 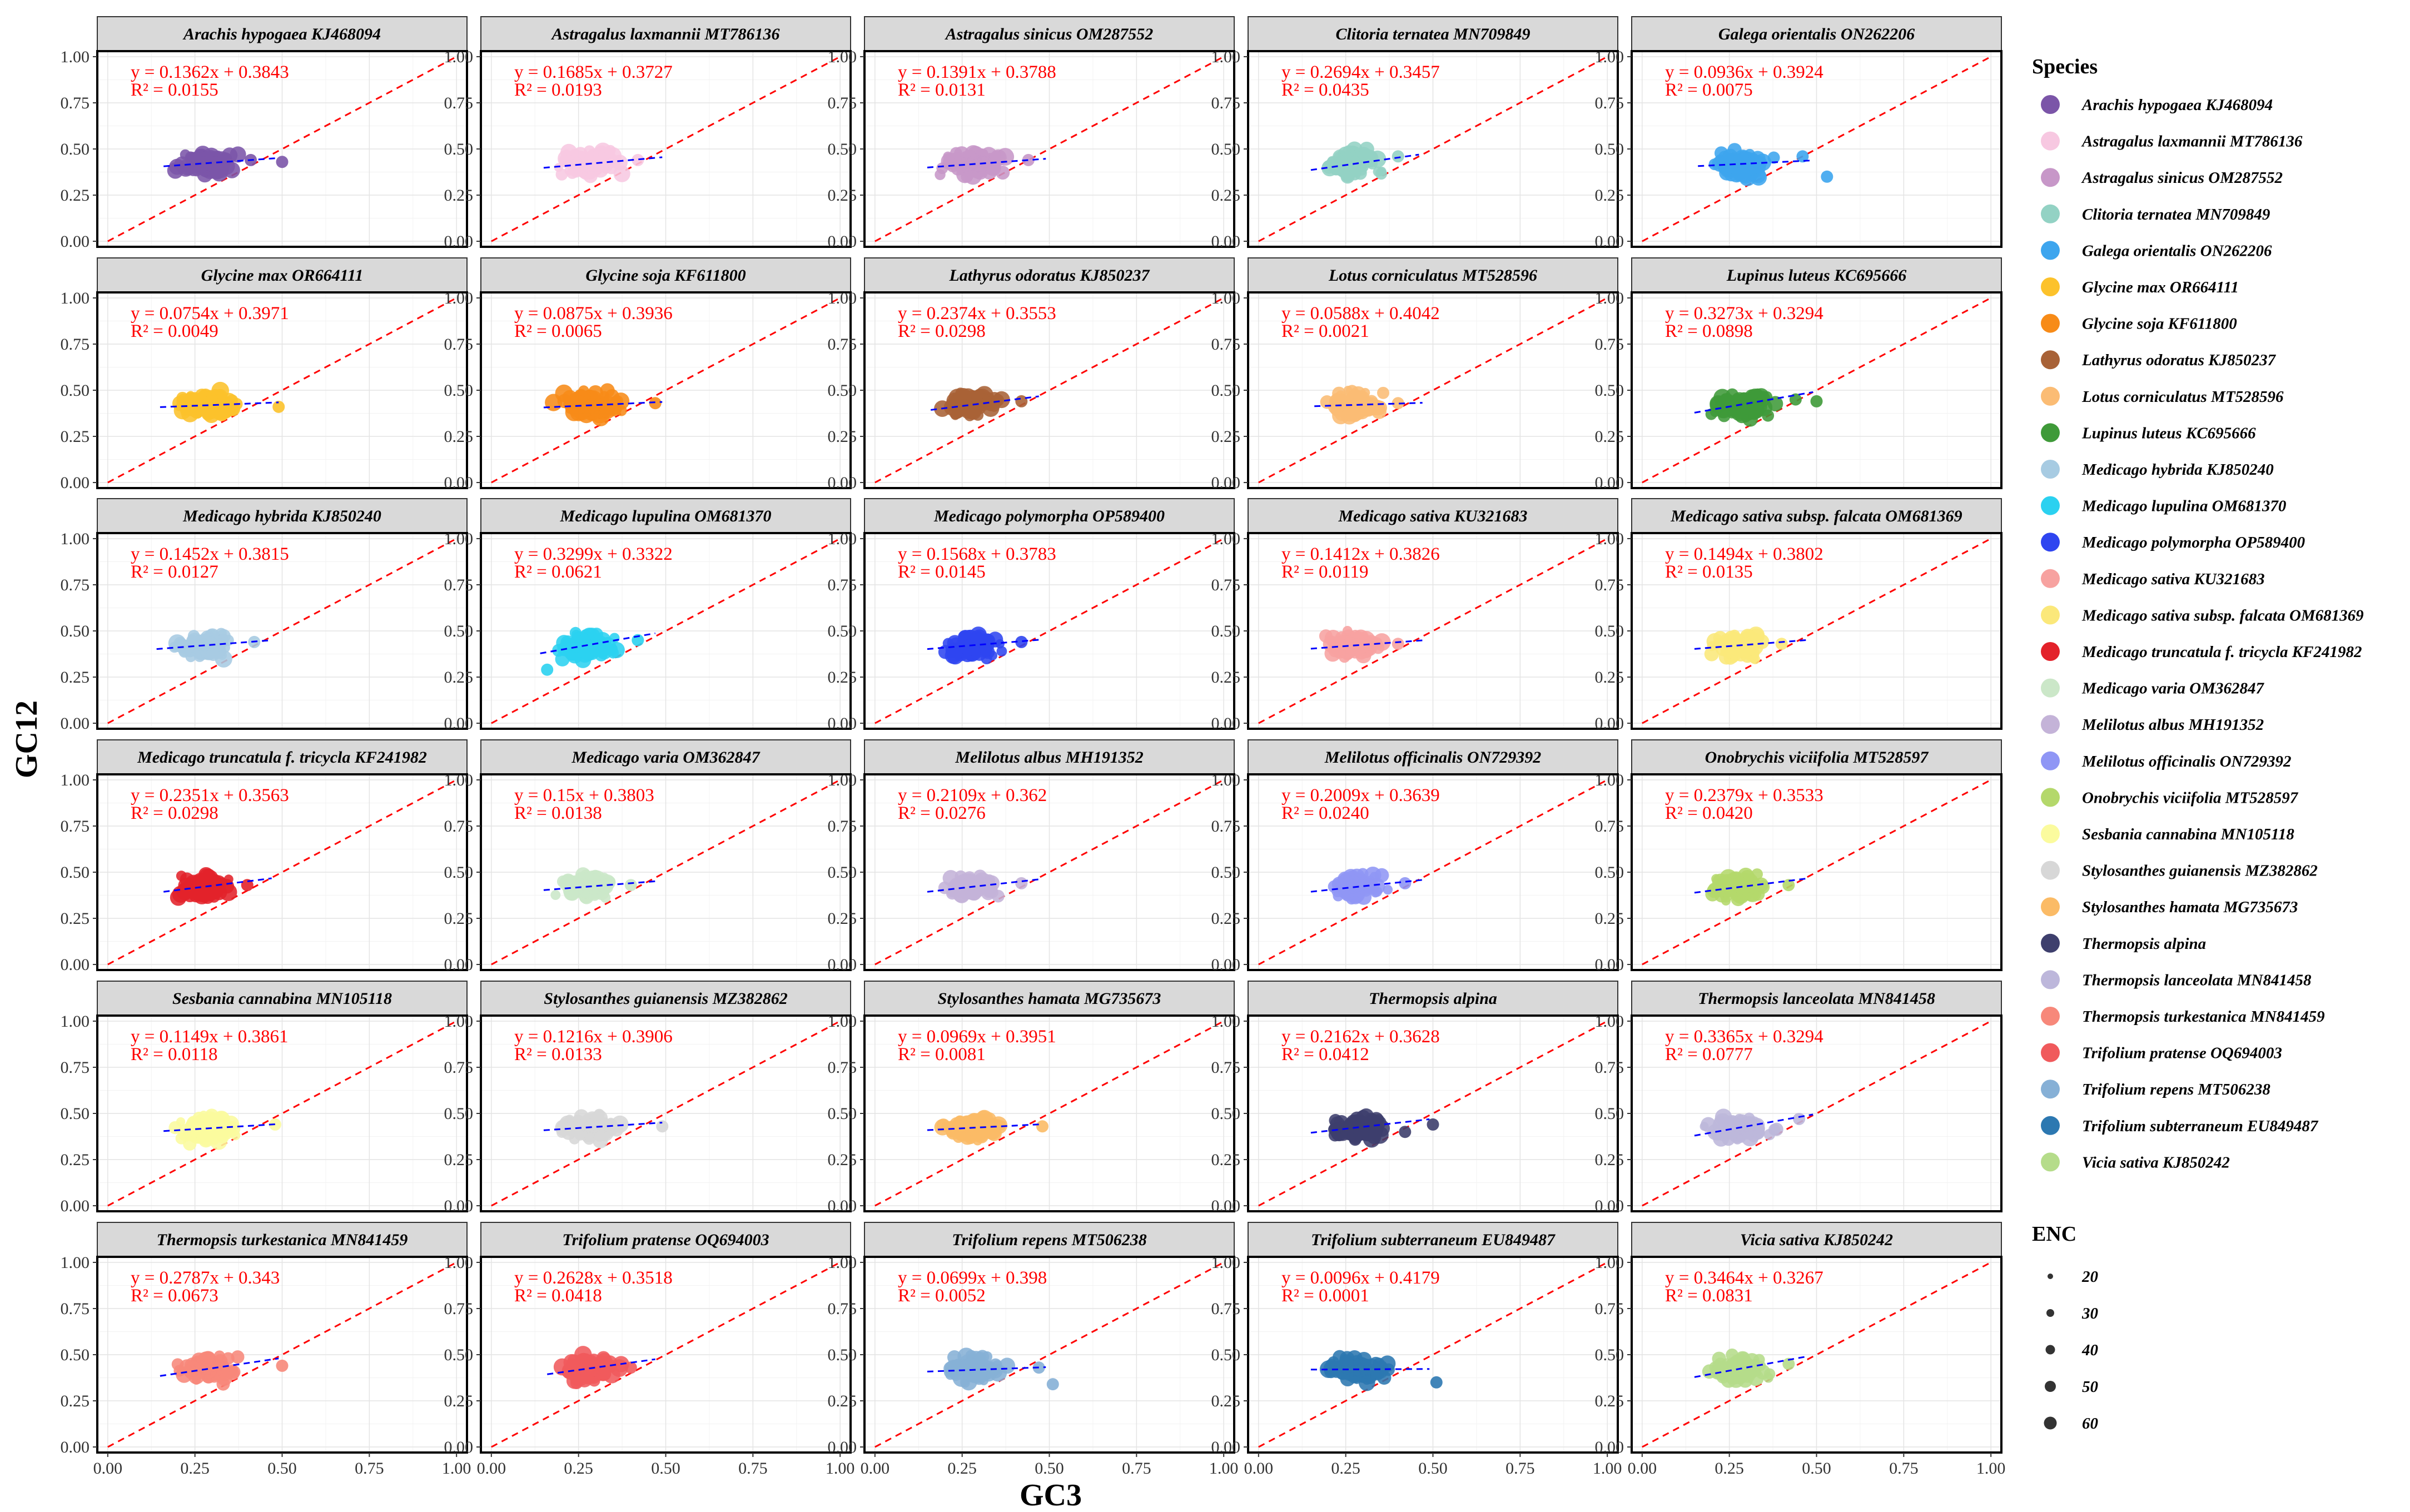 I want to click on legend-item: Medicago truncatula f. tricycla KF241982, so click(x=2202, y=651).